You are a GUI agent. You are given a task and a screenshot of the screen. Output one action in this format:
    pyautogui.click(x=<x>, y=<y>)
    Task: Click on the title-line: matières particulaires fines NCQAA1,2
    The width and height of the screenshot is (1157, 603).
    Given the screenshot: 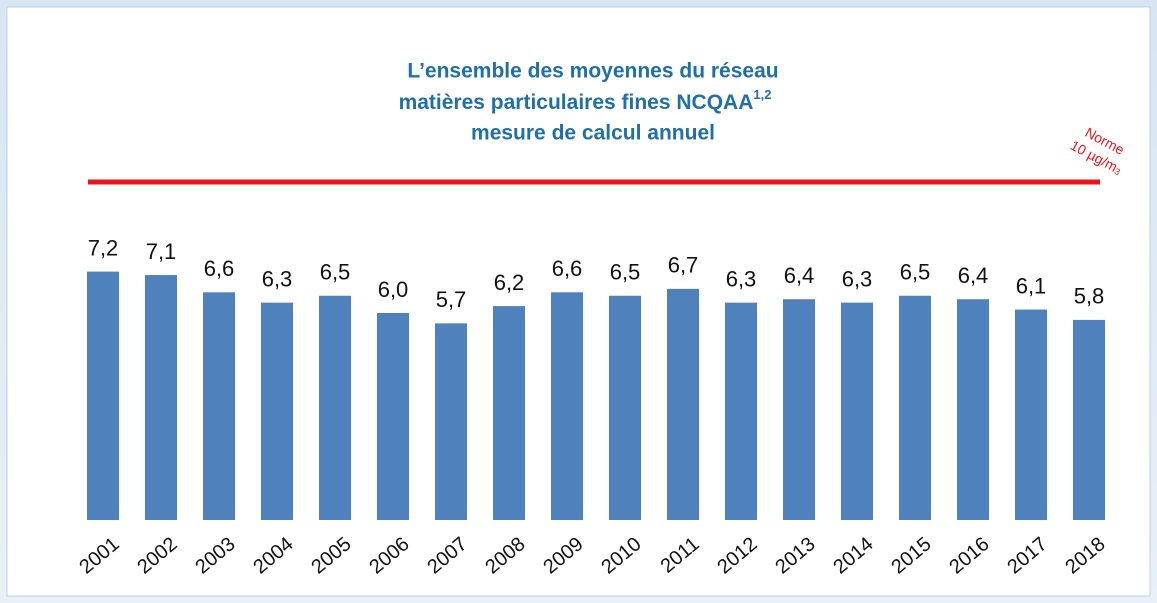 What is the action you would take?
    pyautogui.click(x=585, y=100)
    